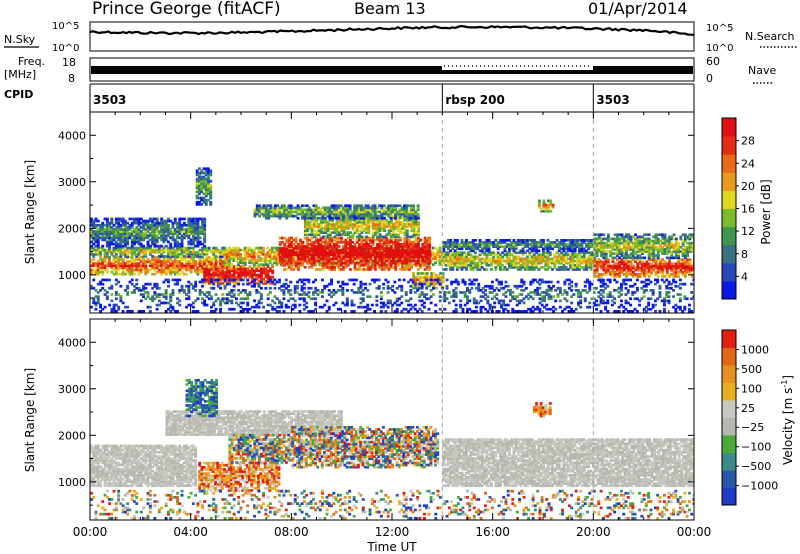  Describe the element at coordinates (719, 48) in the screenshot. I see `noise-right-tick-bottom: 10^0` at that location.